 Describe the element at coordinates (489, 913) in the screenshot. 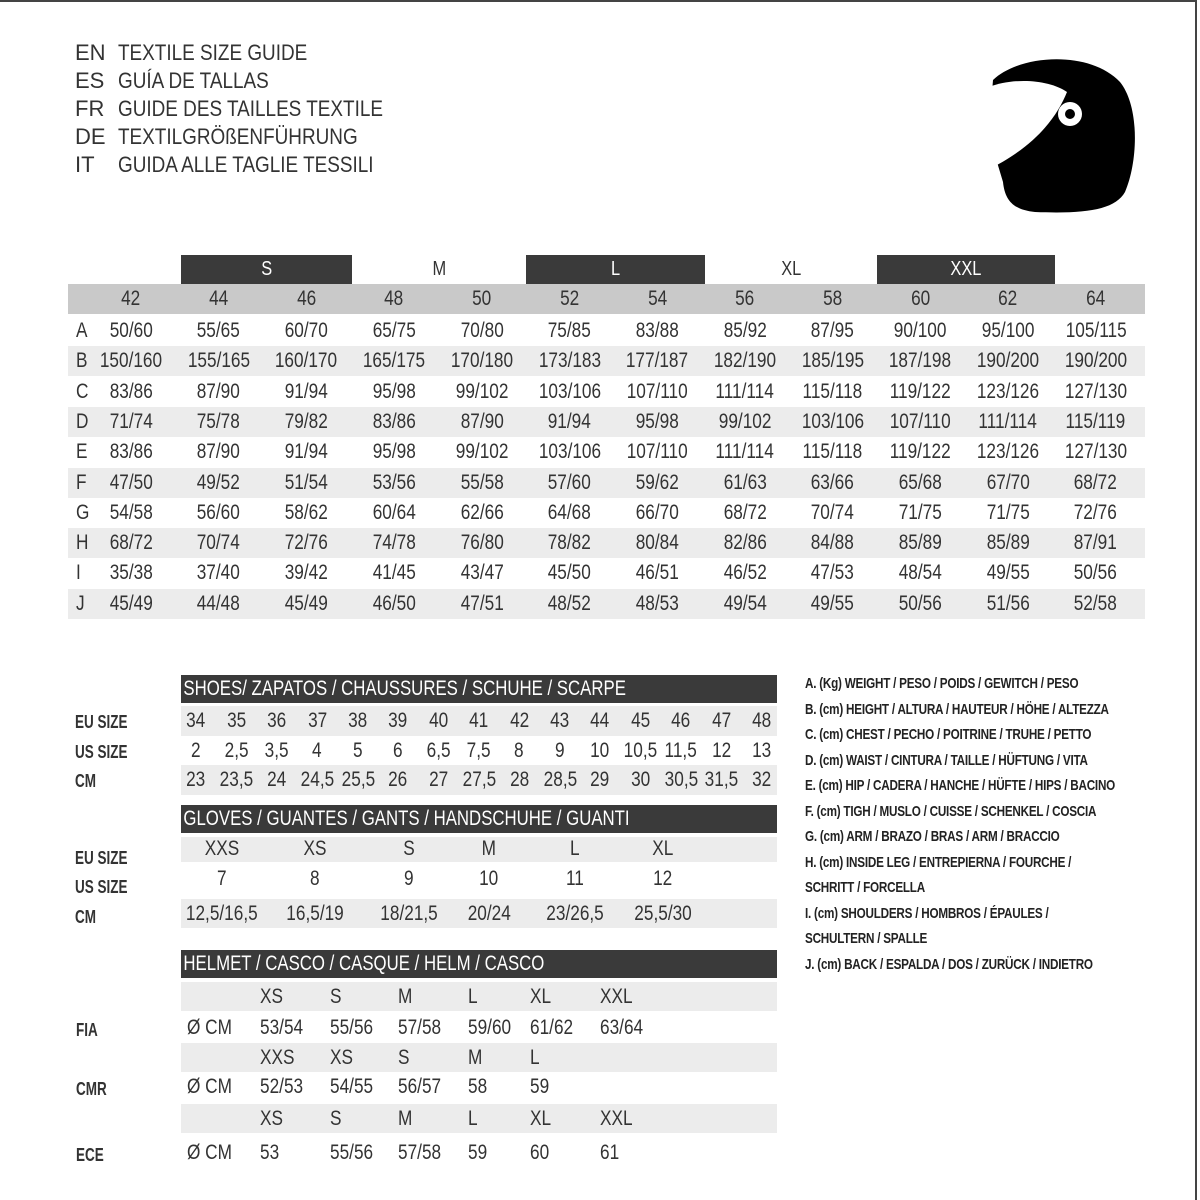

I see `table-cell-text: 20/24` at that location.